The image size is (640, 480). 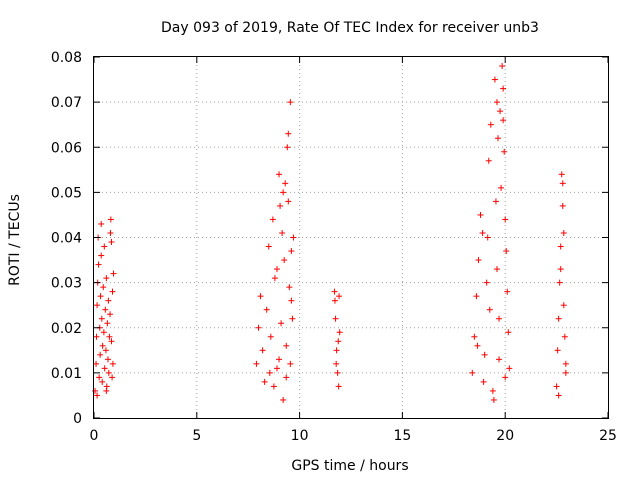 I want to click on y-tick-label: 0.07, so click(x=66, y=103).